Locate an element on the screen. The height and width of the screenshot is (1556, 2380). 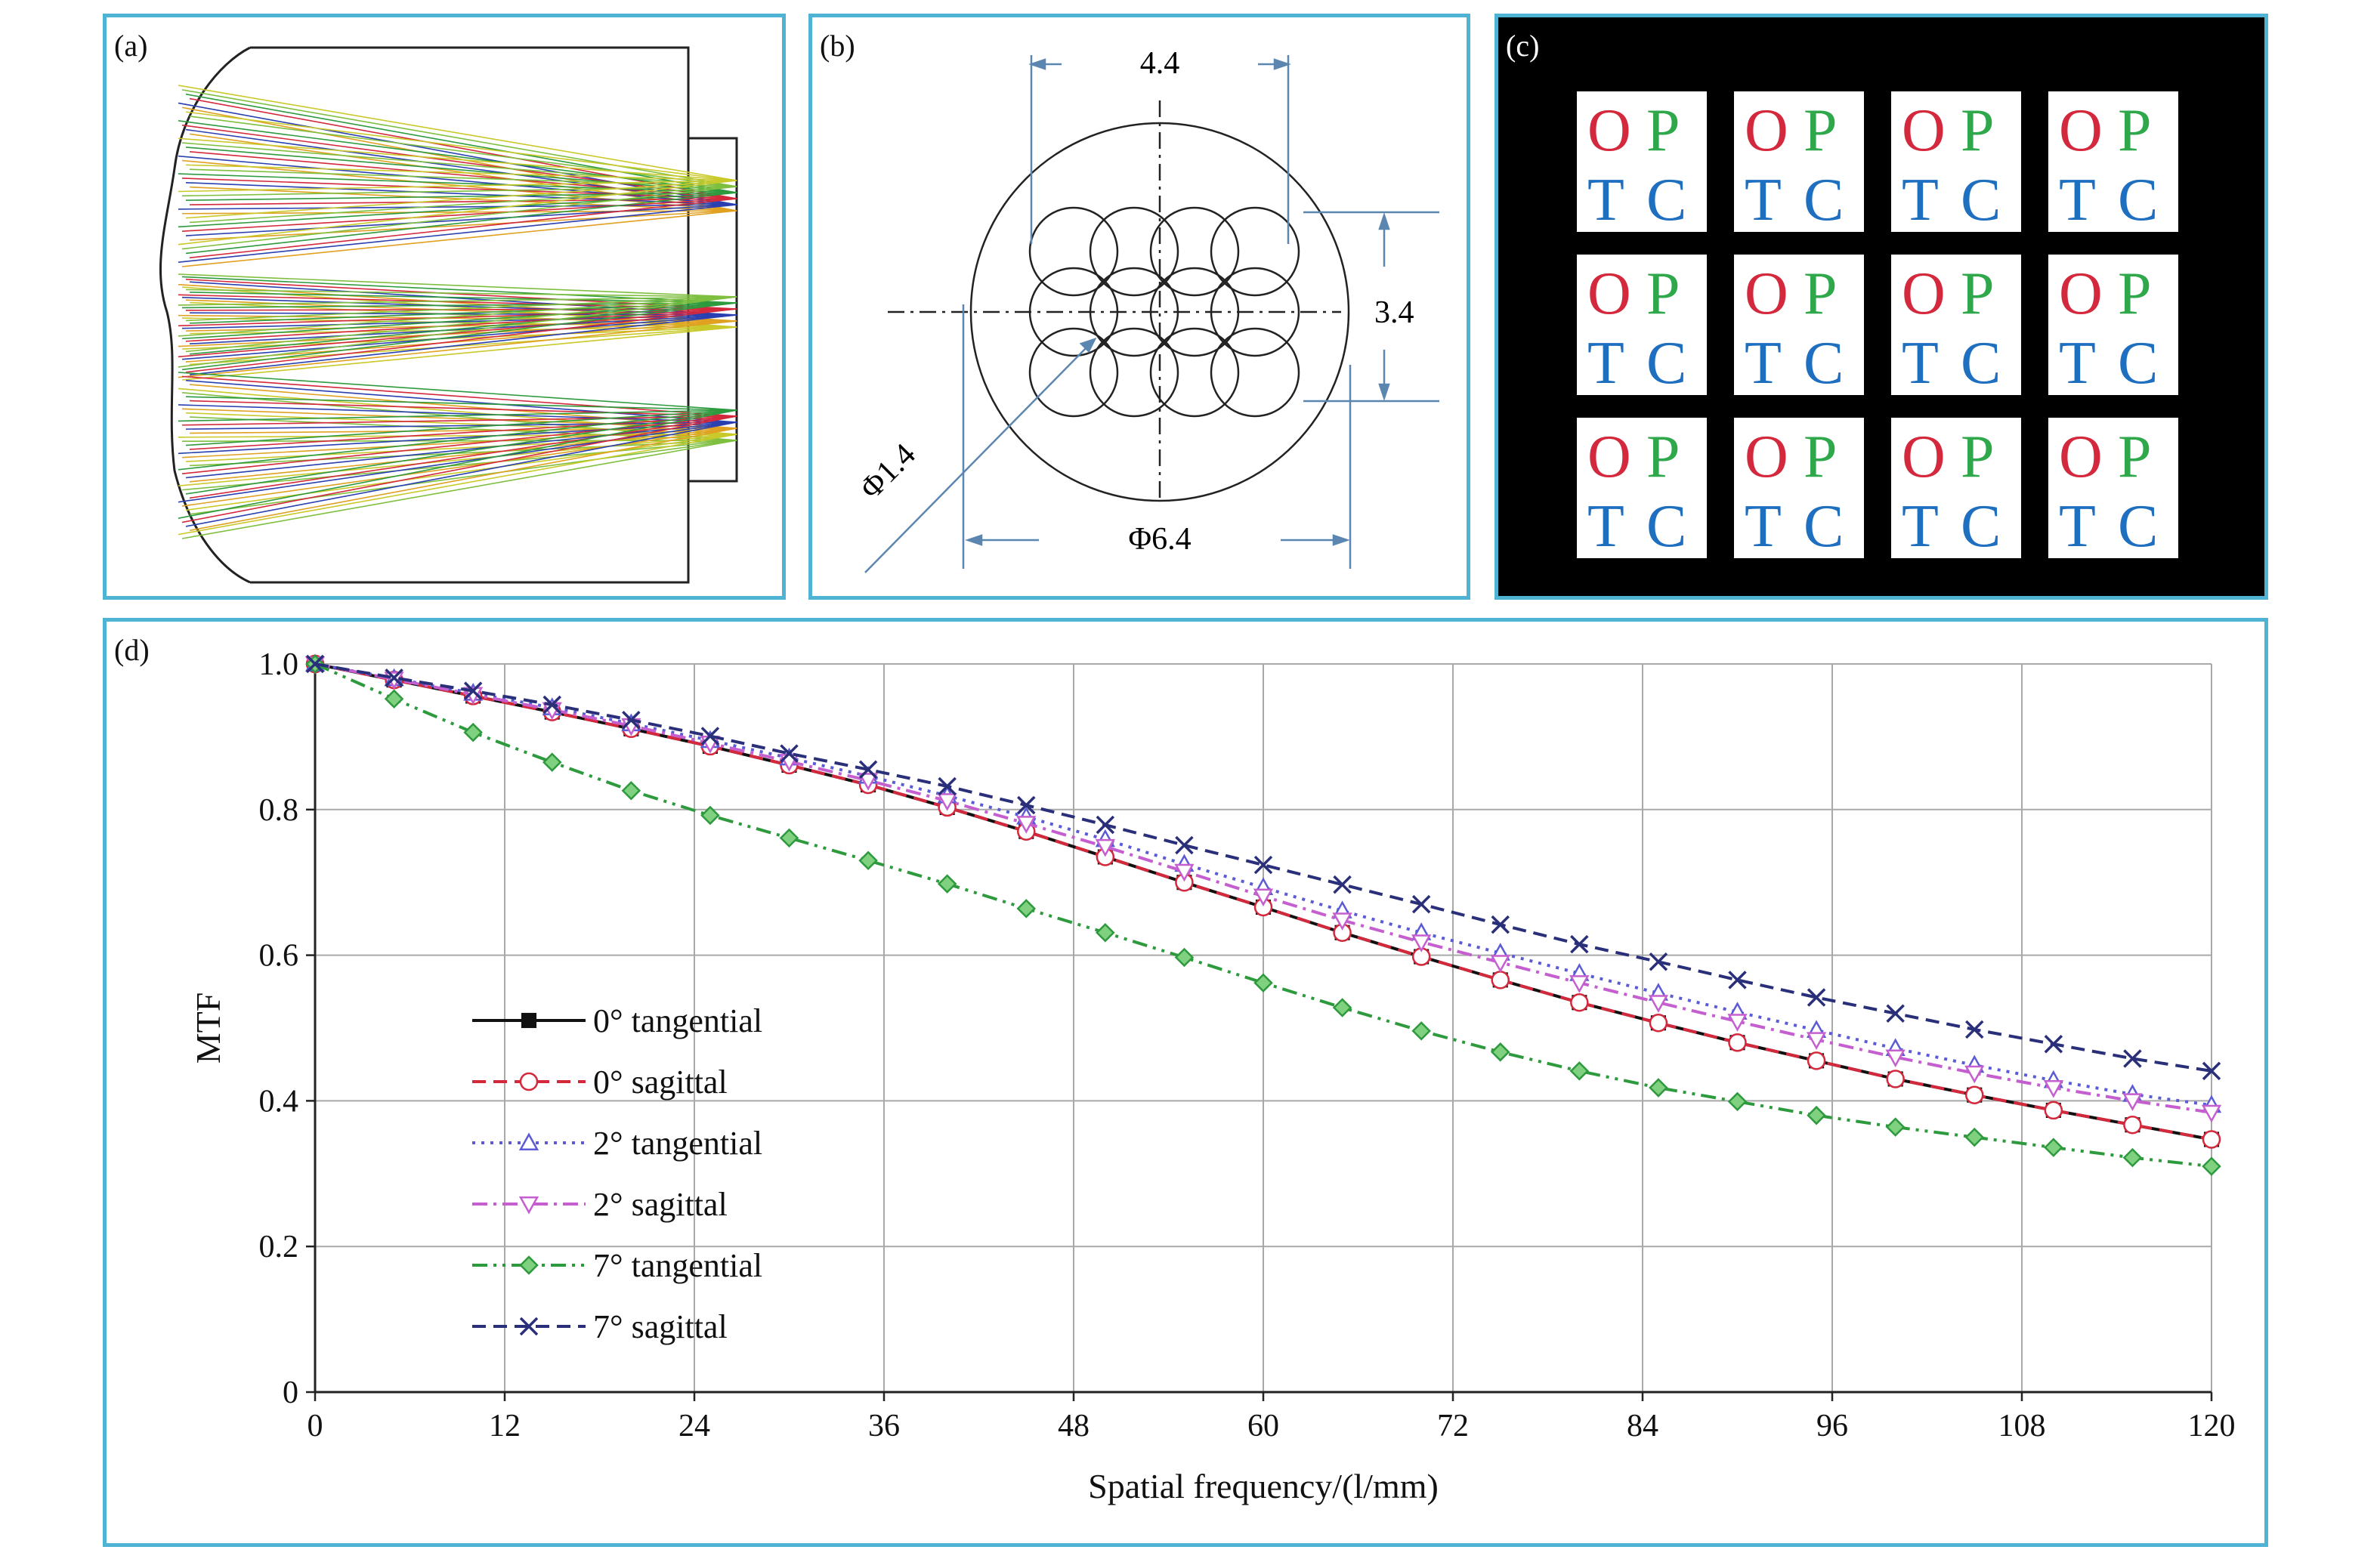
legend-label: 2° sagittal is located at coordinates (660, 1204).